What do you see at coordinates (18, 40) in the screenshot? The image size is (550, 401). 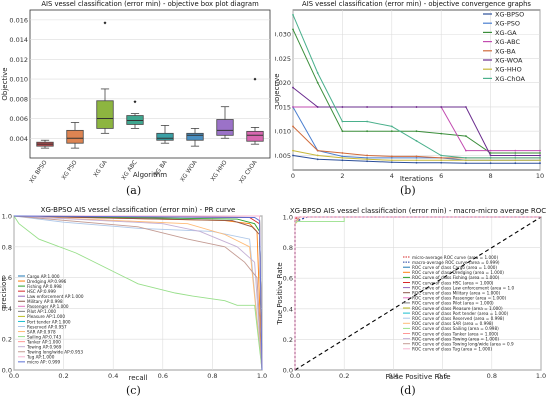 I see `y-tick-label: 0.014` at bounding box center [18, 40].